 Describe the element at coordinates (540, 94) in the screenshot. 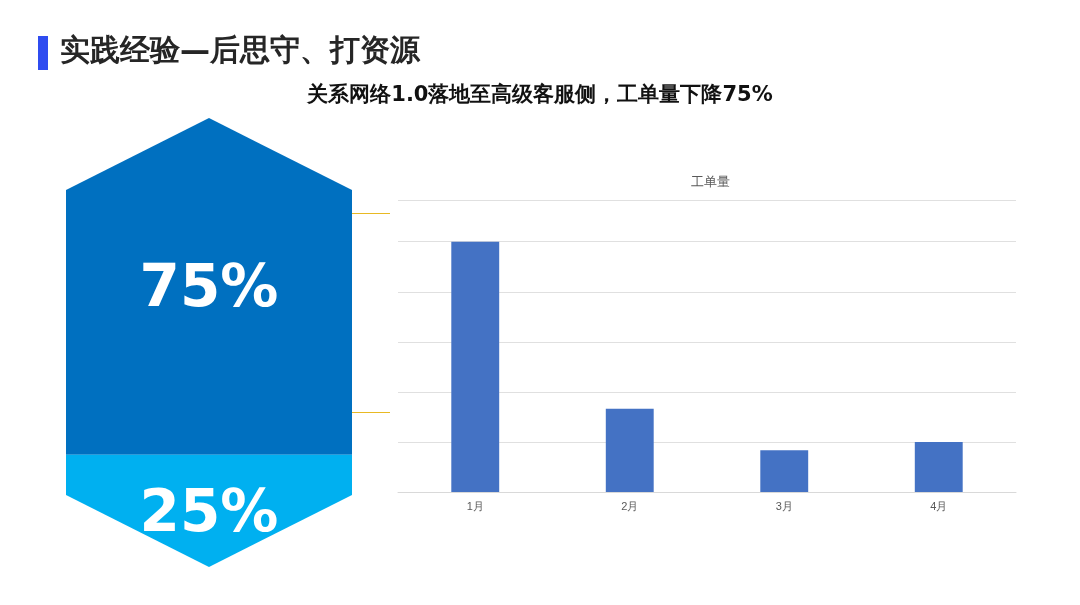

I see `text: 关系网络1.0落地至高级客服侧，工单量下降75%` at that location.